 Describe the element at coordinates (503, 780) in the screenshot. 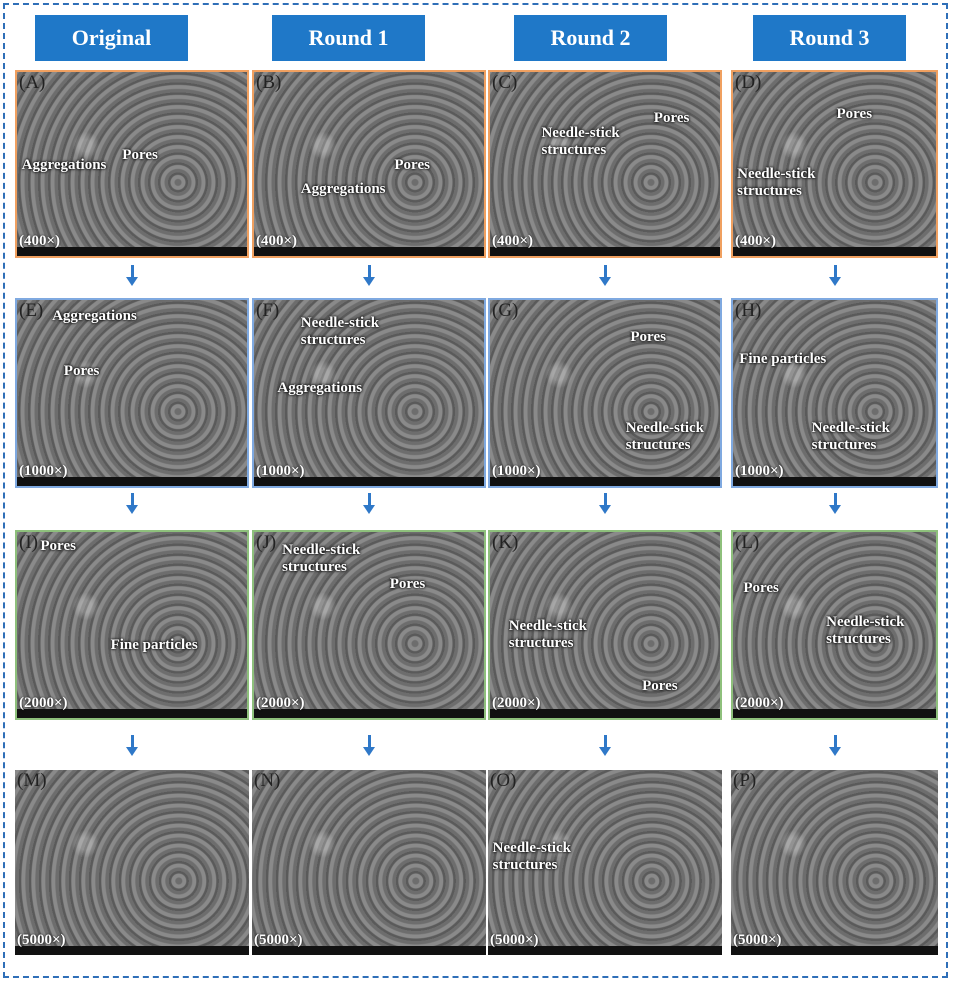

I see `panel-label: (O)` at that location.